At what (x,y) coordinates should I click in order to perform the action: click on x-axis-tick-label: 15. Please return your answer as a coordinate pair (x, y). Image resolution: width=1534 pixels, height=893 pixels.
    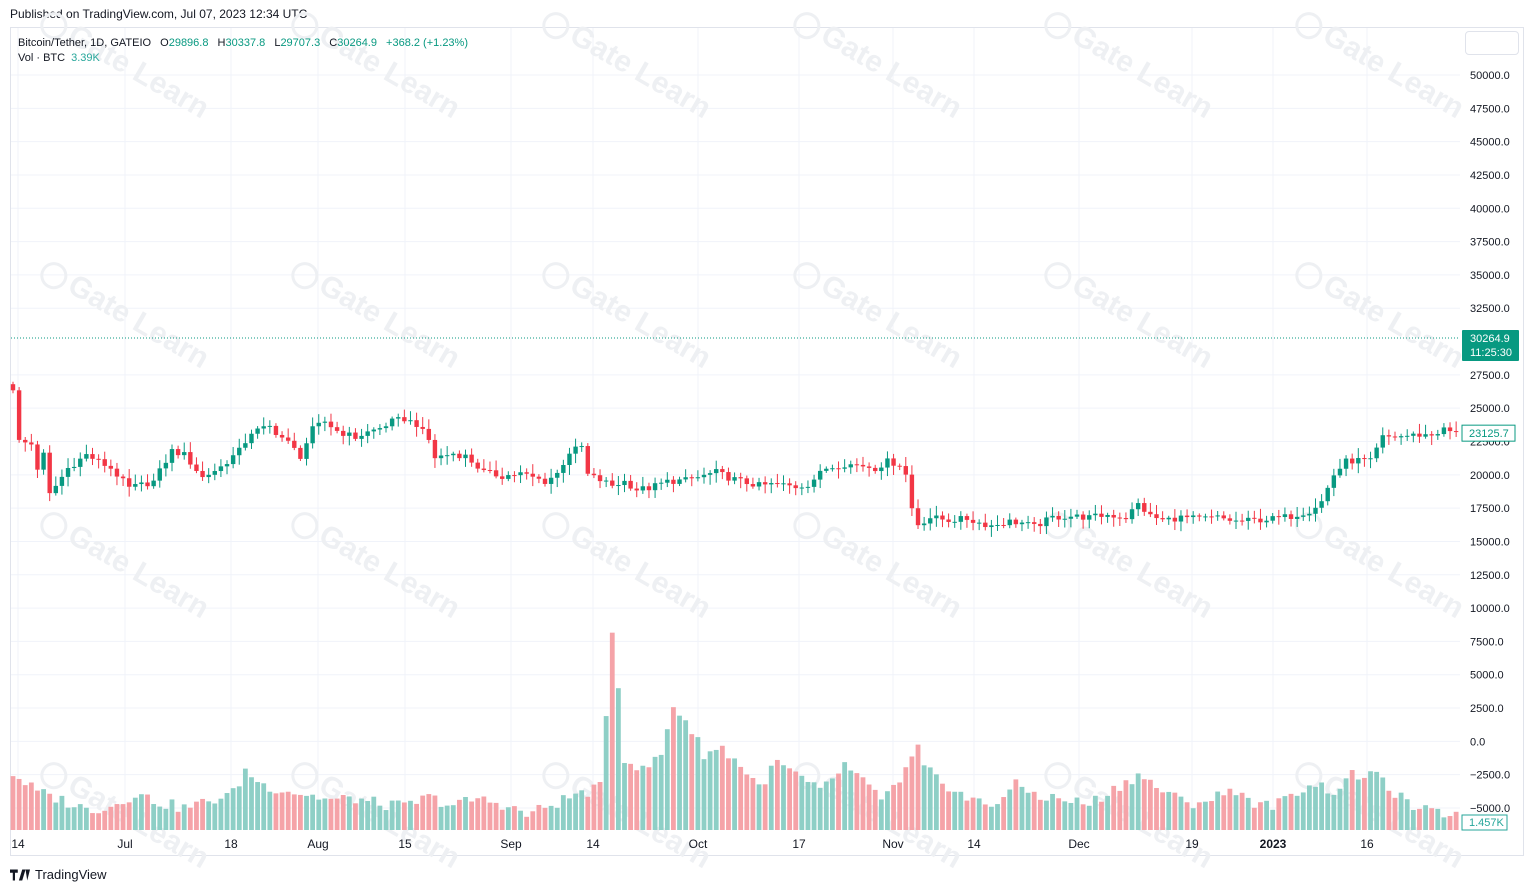
    Looking at the image, I should click on (405, 844).